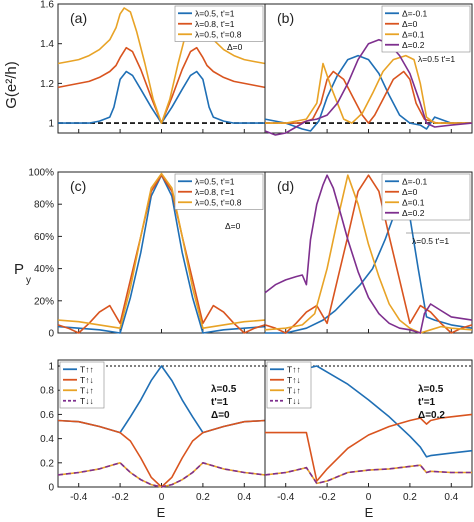 Image resolution: width=474 pixels, height=522 pixels. What do you see at coordinates (47, 463) in the screenshot?
I see `y-tick-label: 0.2` at bounding box center [47, 463].